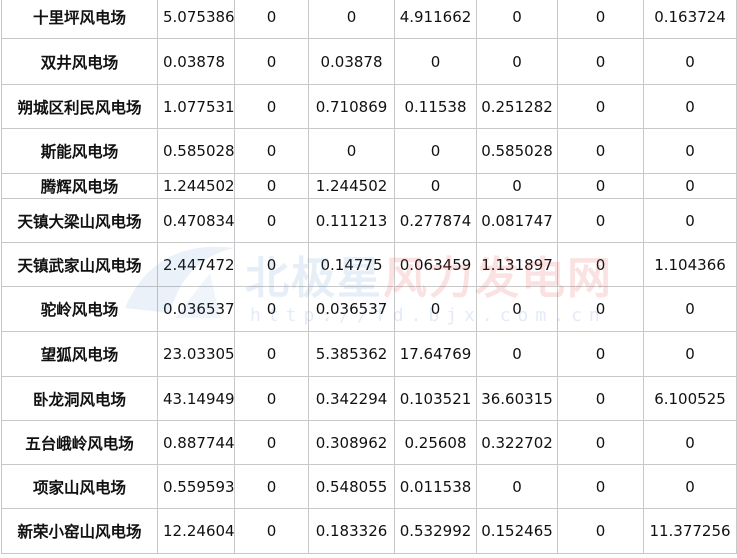  Describe the element at coordinates (79, 442) in the screenshot. I see `wind-farm-name: 五台峨岭风电场` at that location.